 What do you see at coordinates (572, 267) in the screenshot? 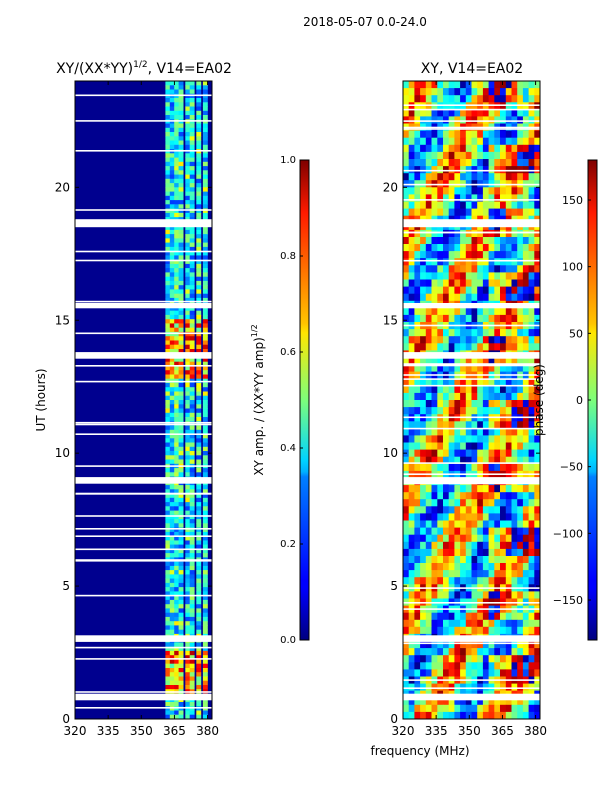
I see `right-colorbar-tick-label: 100` at bounding box center [572, 267].